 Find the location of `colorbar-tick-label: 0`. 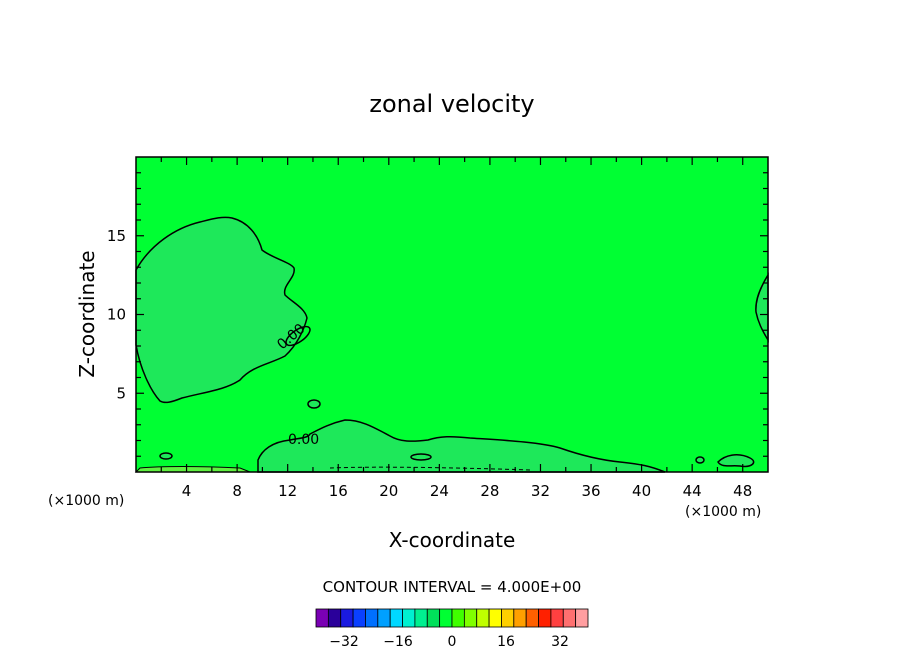

colorbar-tick-label: 0 is located at coordinates (452, 642).